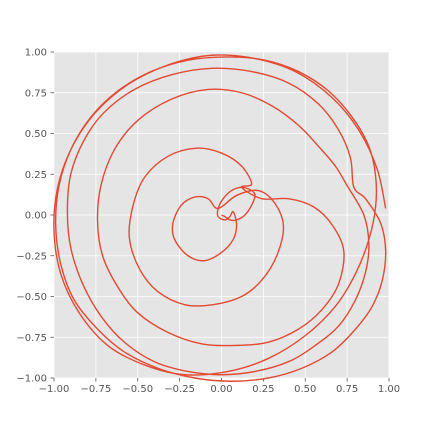 The image size is (432, 432). Describe the element at coordinates (36, 53) in the screenshot. I see `y-tick-label: 1.00` at that location.